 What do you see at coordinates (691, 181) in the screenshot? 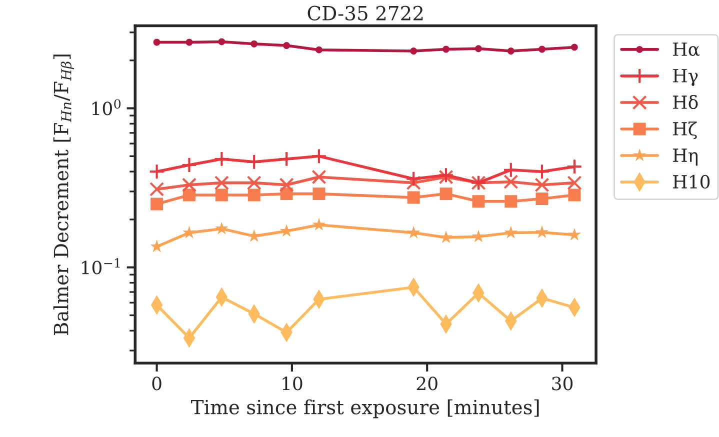
I see `legend-label: H10` at bounding box center [691, 181].